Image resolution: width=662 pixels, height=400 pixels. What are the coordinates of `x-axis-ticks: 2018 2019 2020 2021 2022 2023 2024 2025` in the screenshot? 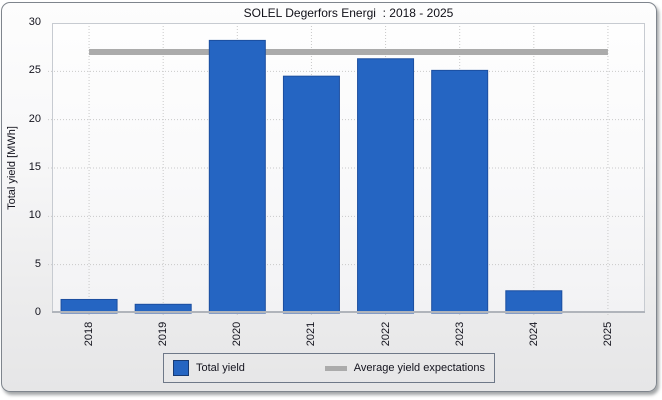 It's located at (348, 334).